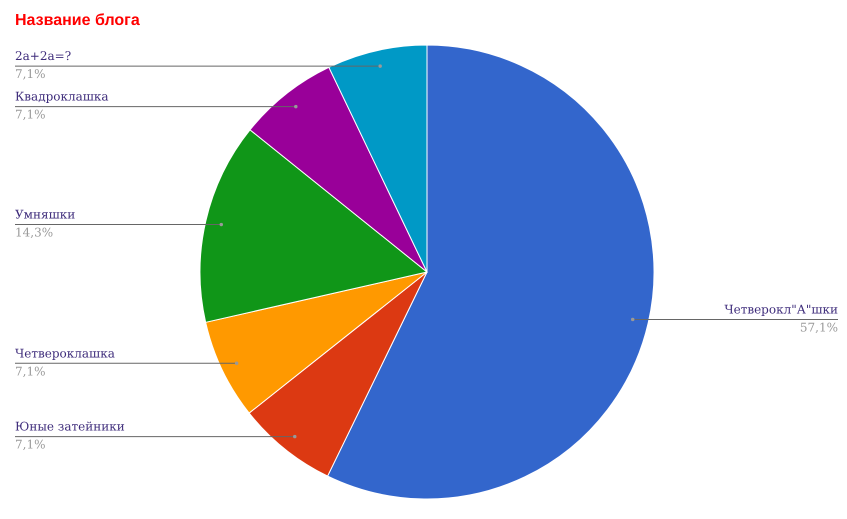  I want to click on slice-label: 2а+2а=?, so click(43, 56).